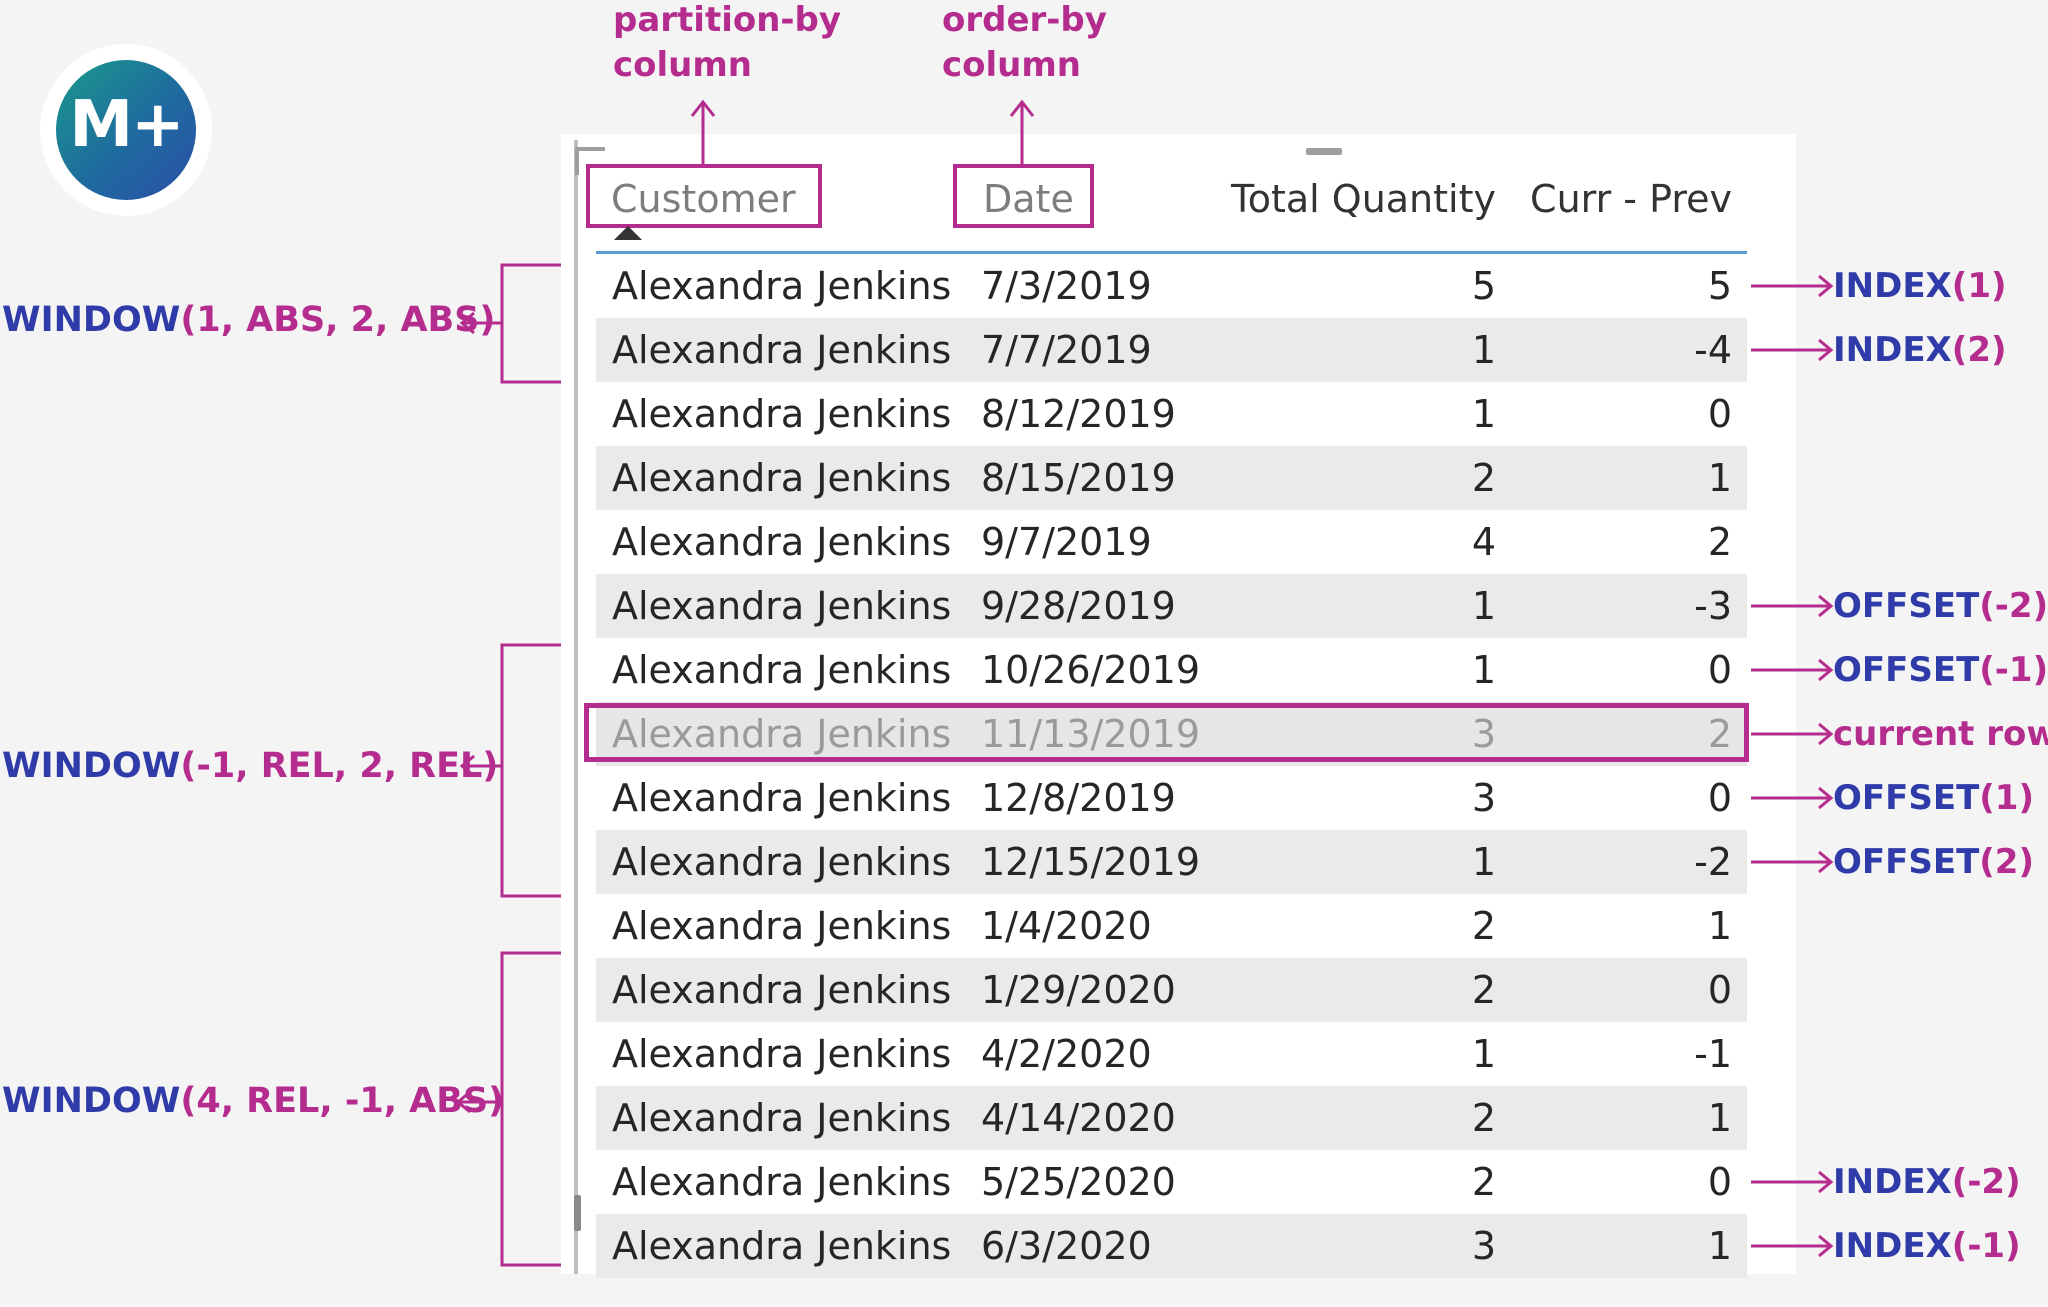 Image resolution: width=2048 pixels, height=1307 pixels. What do you see at coordinates (1171, 926) in the screenshot?
I see `table-row: Alexandra Jenkins 1/4/2020 2 1` at bounding box center [1171, 926].